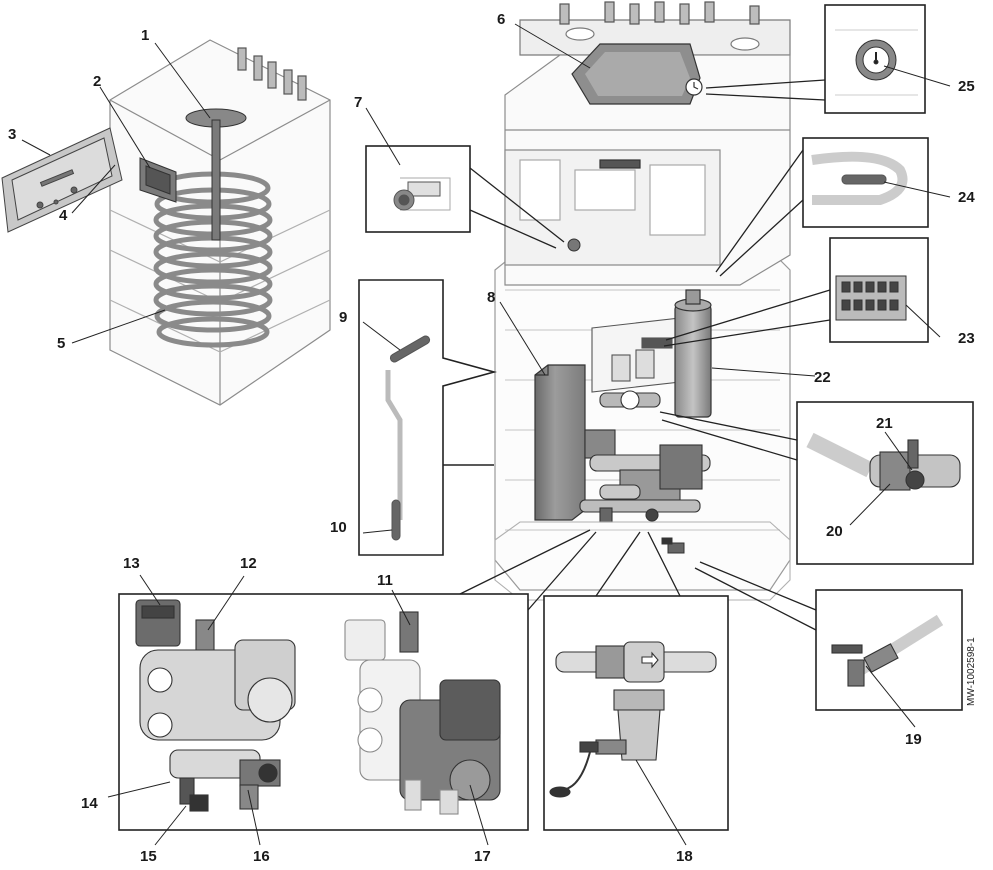 The image size is (993, 870). What do you see at coordinates (684, 856) in the screenshot?
I see `callout-18: 18` at bounding box center [684, 856].